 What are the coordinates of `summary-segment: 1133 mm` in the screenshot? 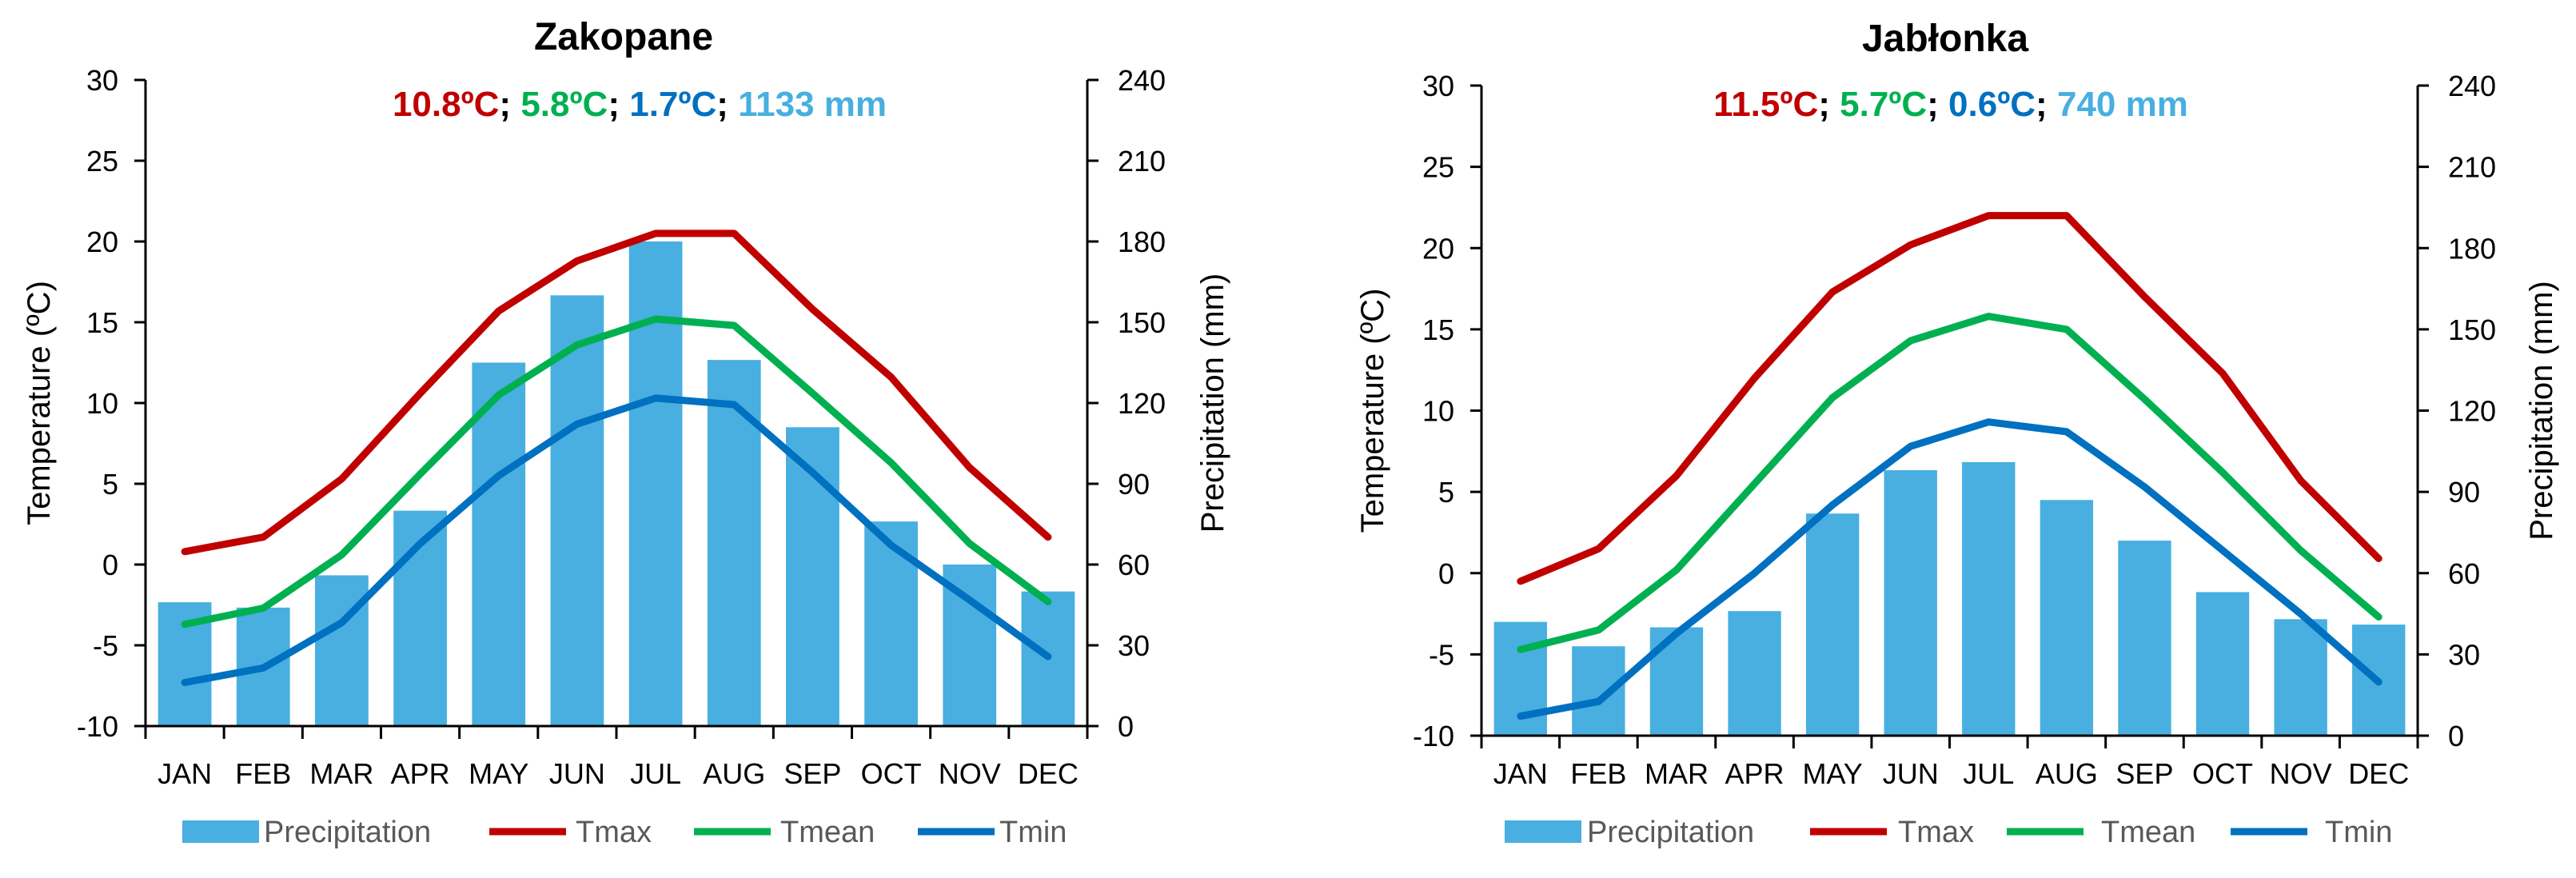 It's located at (812, 104).